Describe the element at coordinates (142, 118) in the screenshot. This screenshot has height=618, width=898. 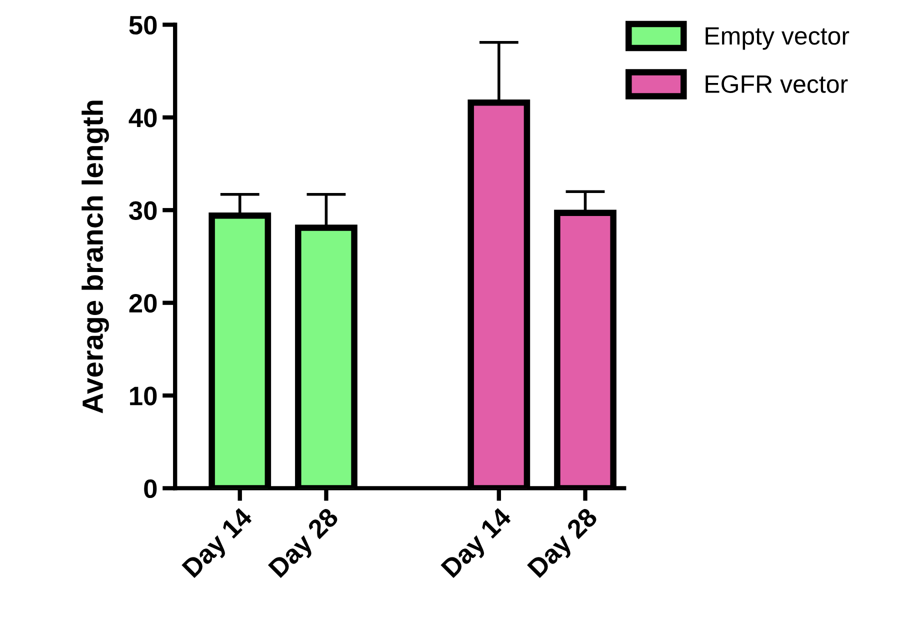
I see `y-tick-label: 40` at that location.